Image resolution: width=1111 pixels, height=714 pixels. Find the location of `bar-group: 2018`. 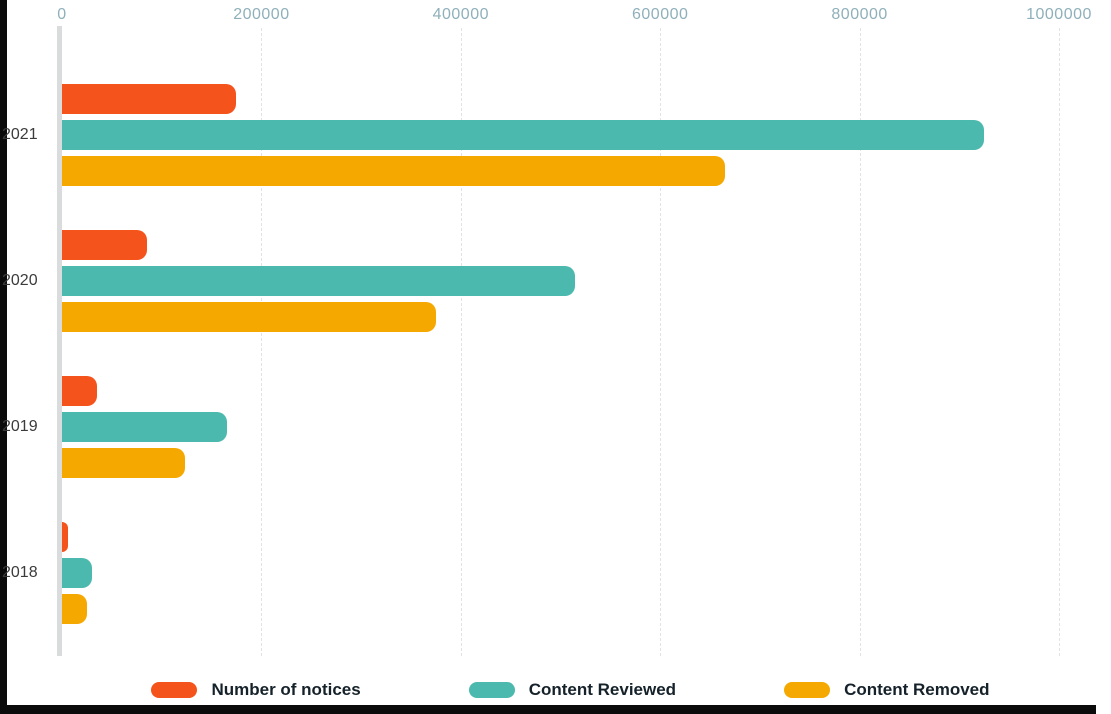

bar-group: 2018 is located at coordinates (530, 573).